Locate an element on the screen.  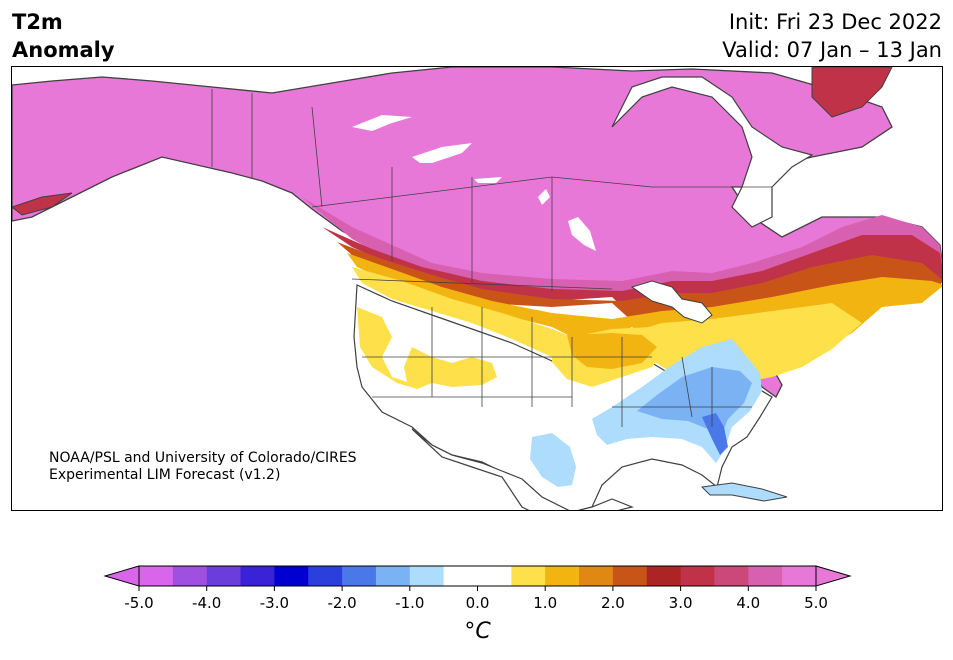
colorbar-unit: °C is located at coordinates (477, 631).